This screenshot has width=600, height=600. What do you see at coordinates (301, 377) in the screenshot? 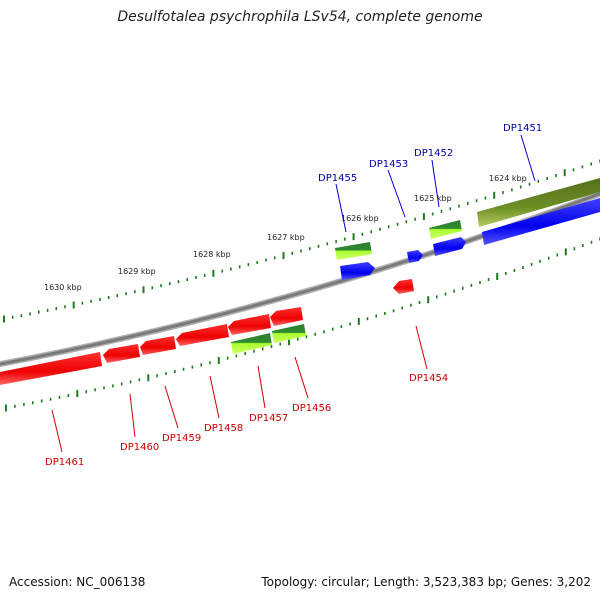
I see `leader-dp1456` at bounding box center [301, 377].